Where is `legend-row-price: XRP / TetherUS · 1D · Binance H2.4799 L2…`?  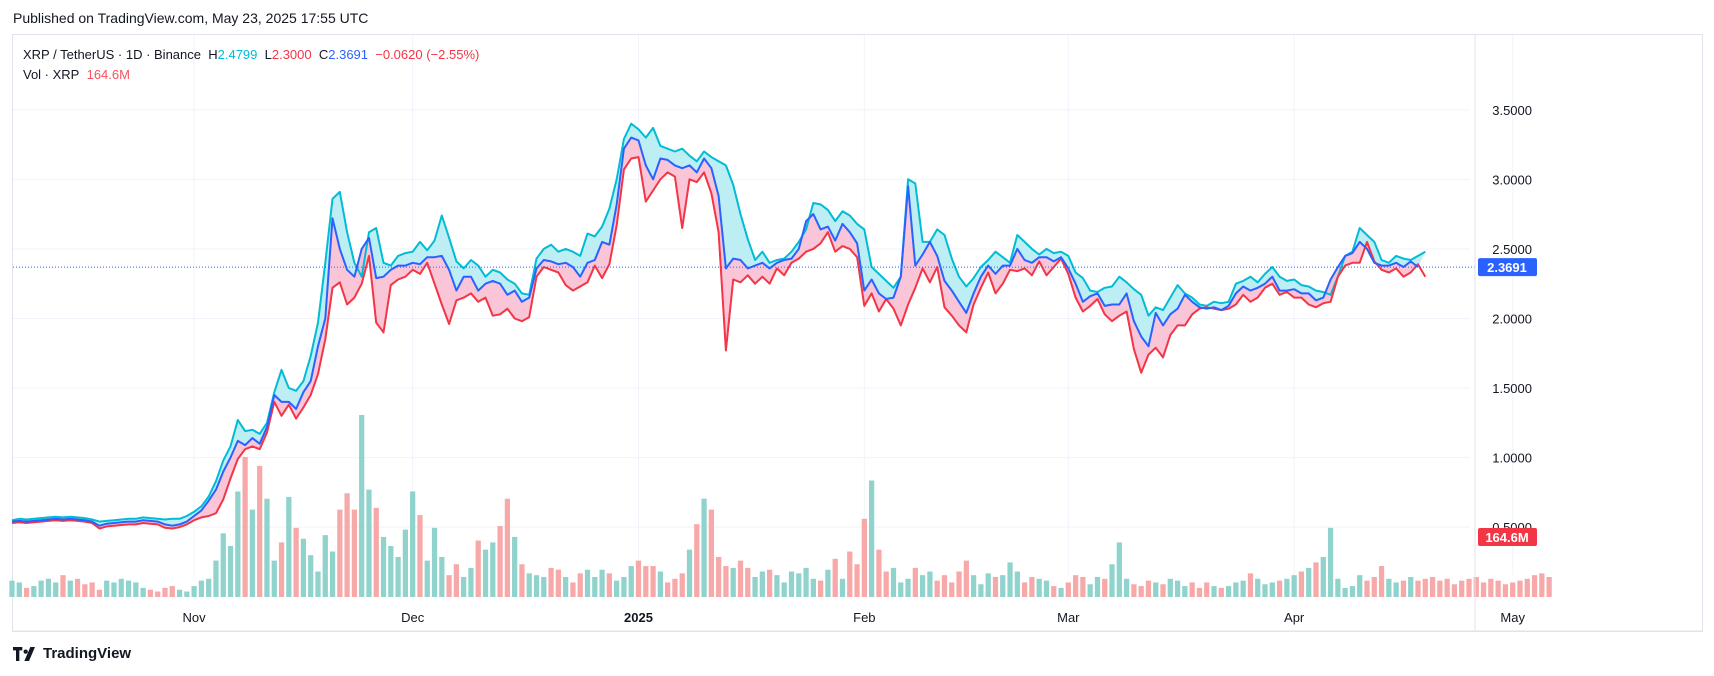 legend-row-price: XRP / TetherUS · 1D · Binance H2.4799 L2… is located at coordinates (251, 55).